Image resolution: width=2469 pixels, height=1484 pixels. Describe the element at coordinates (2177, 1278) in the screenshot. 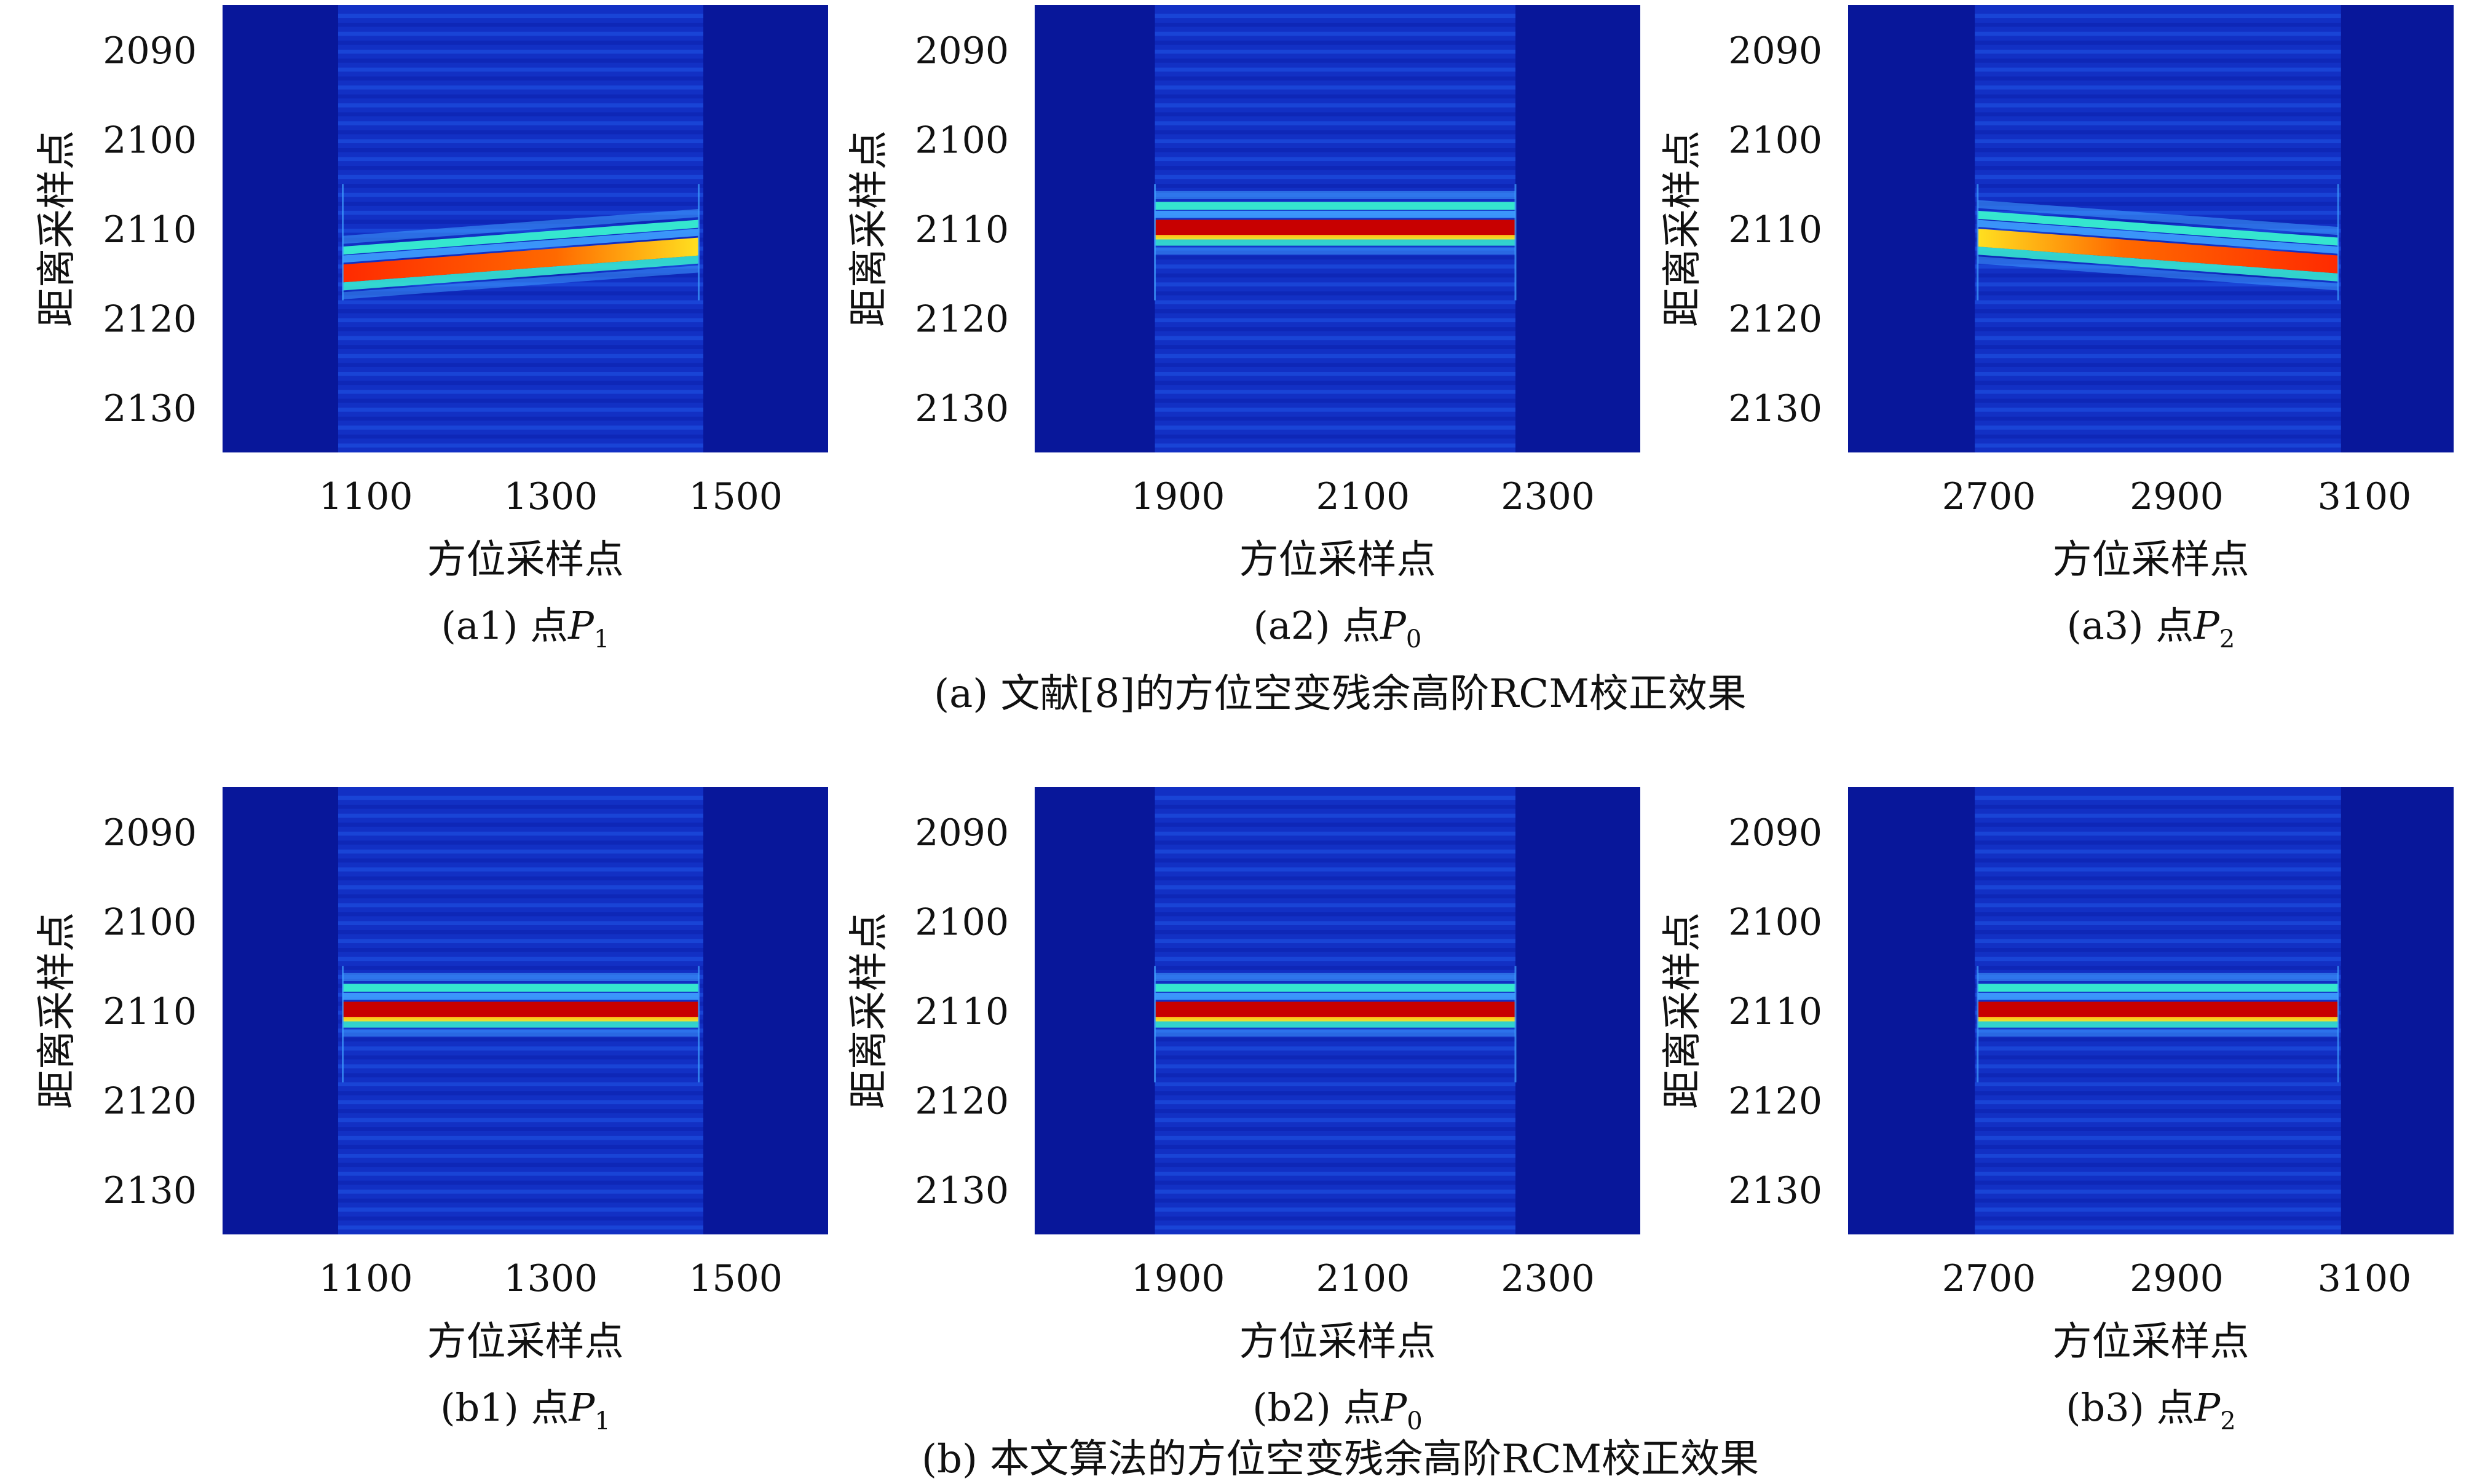

I see `x-tick-label: 2900` at that location.